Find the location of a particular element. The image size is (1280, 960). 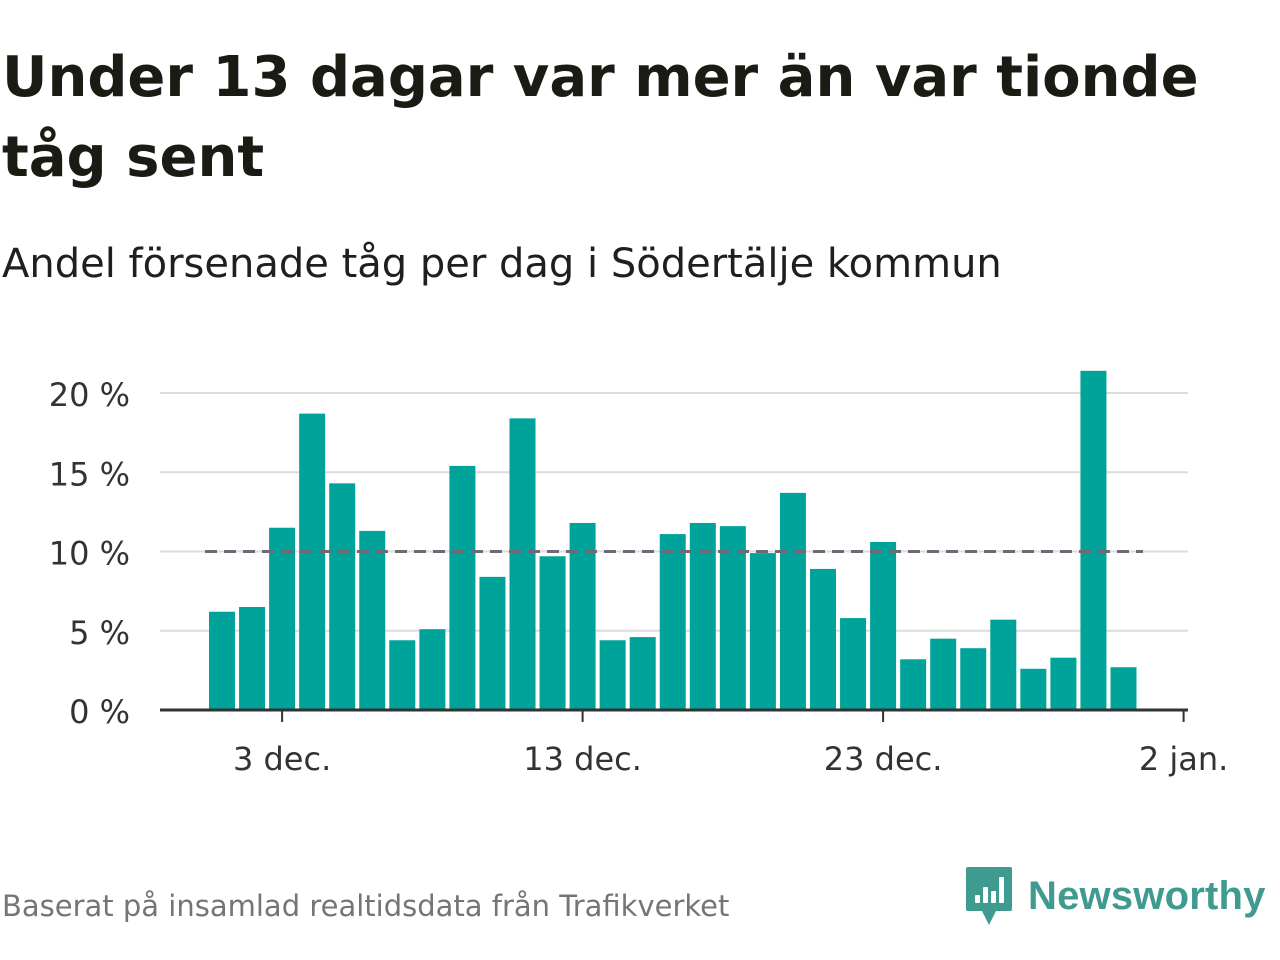

y-tick-label: 10 % is located at coordinates (89, 554).